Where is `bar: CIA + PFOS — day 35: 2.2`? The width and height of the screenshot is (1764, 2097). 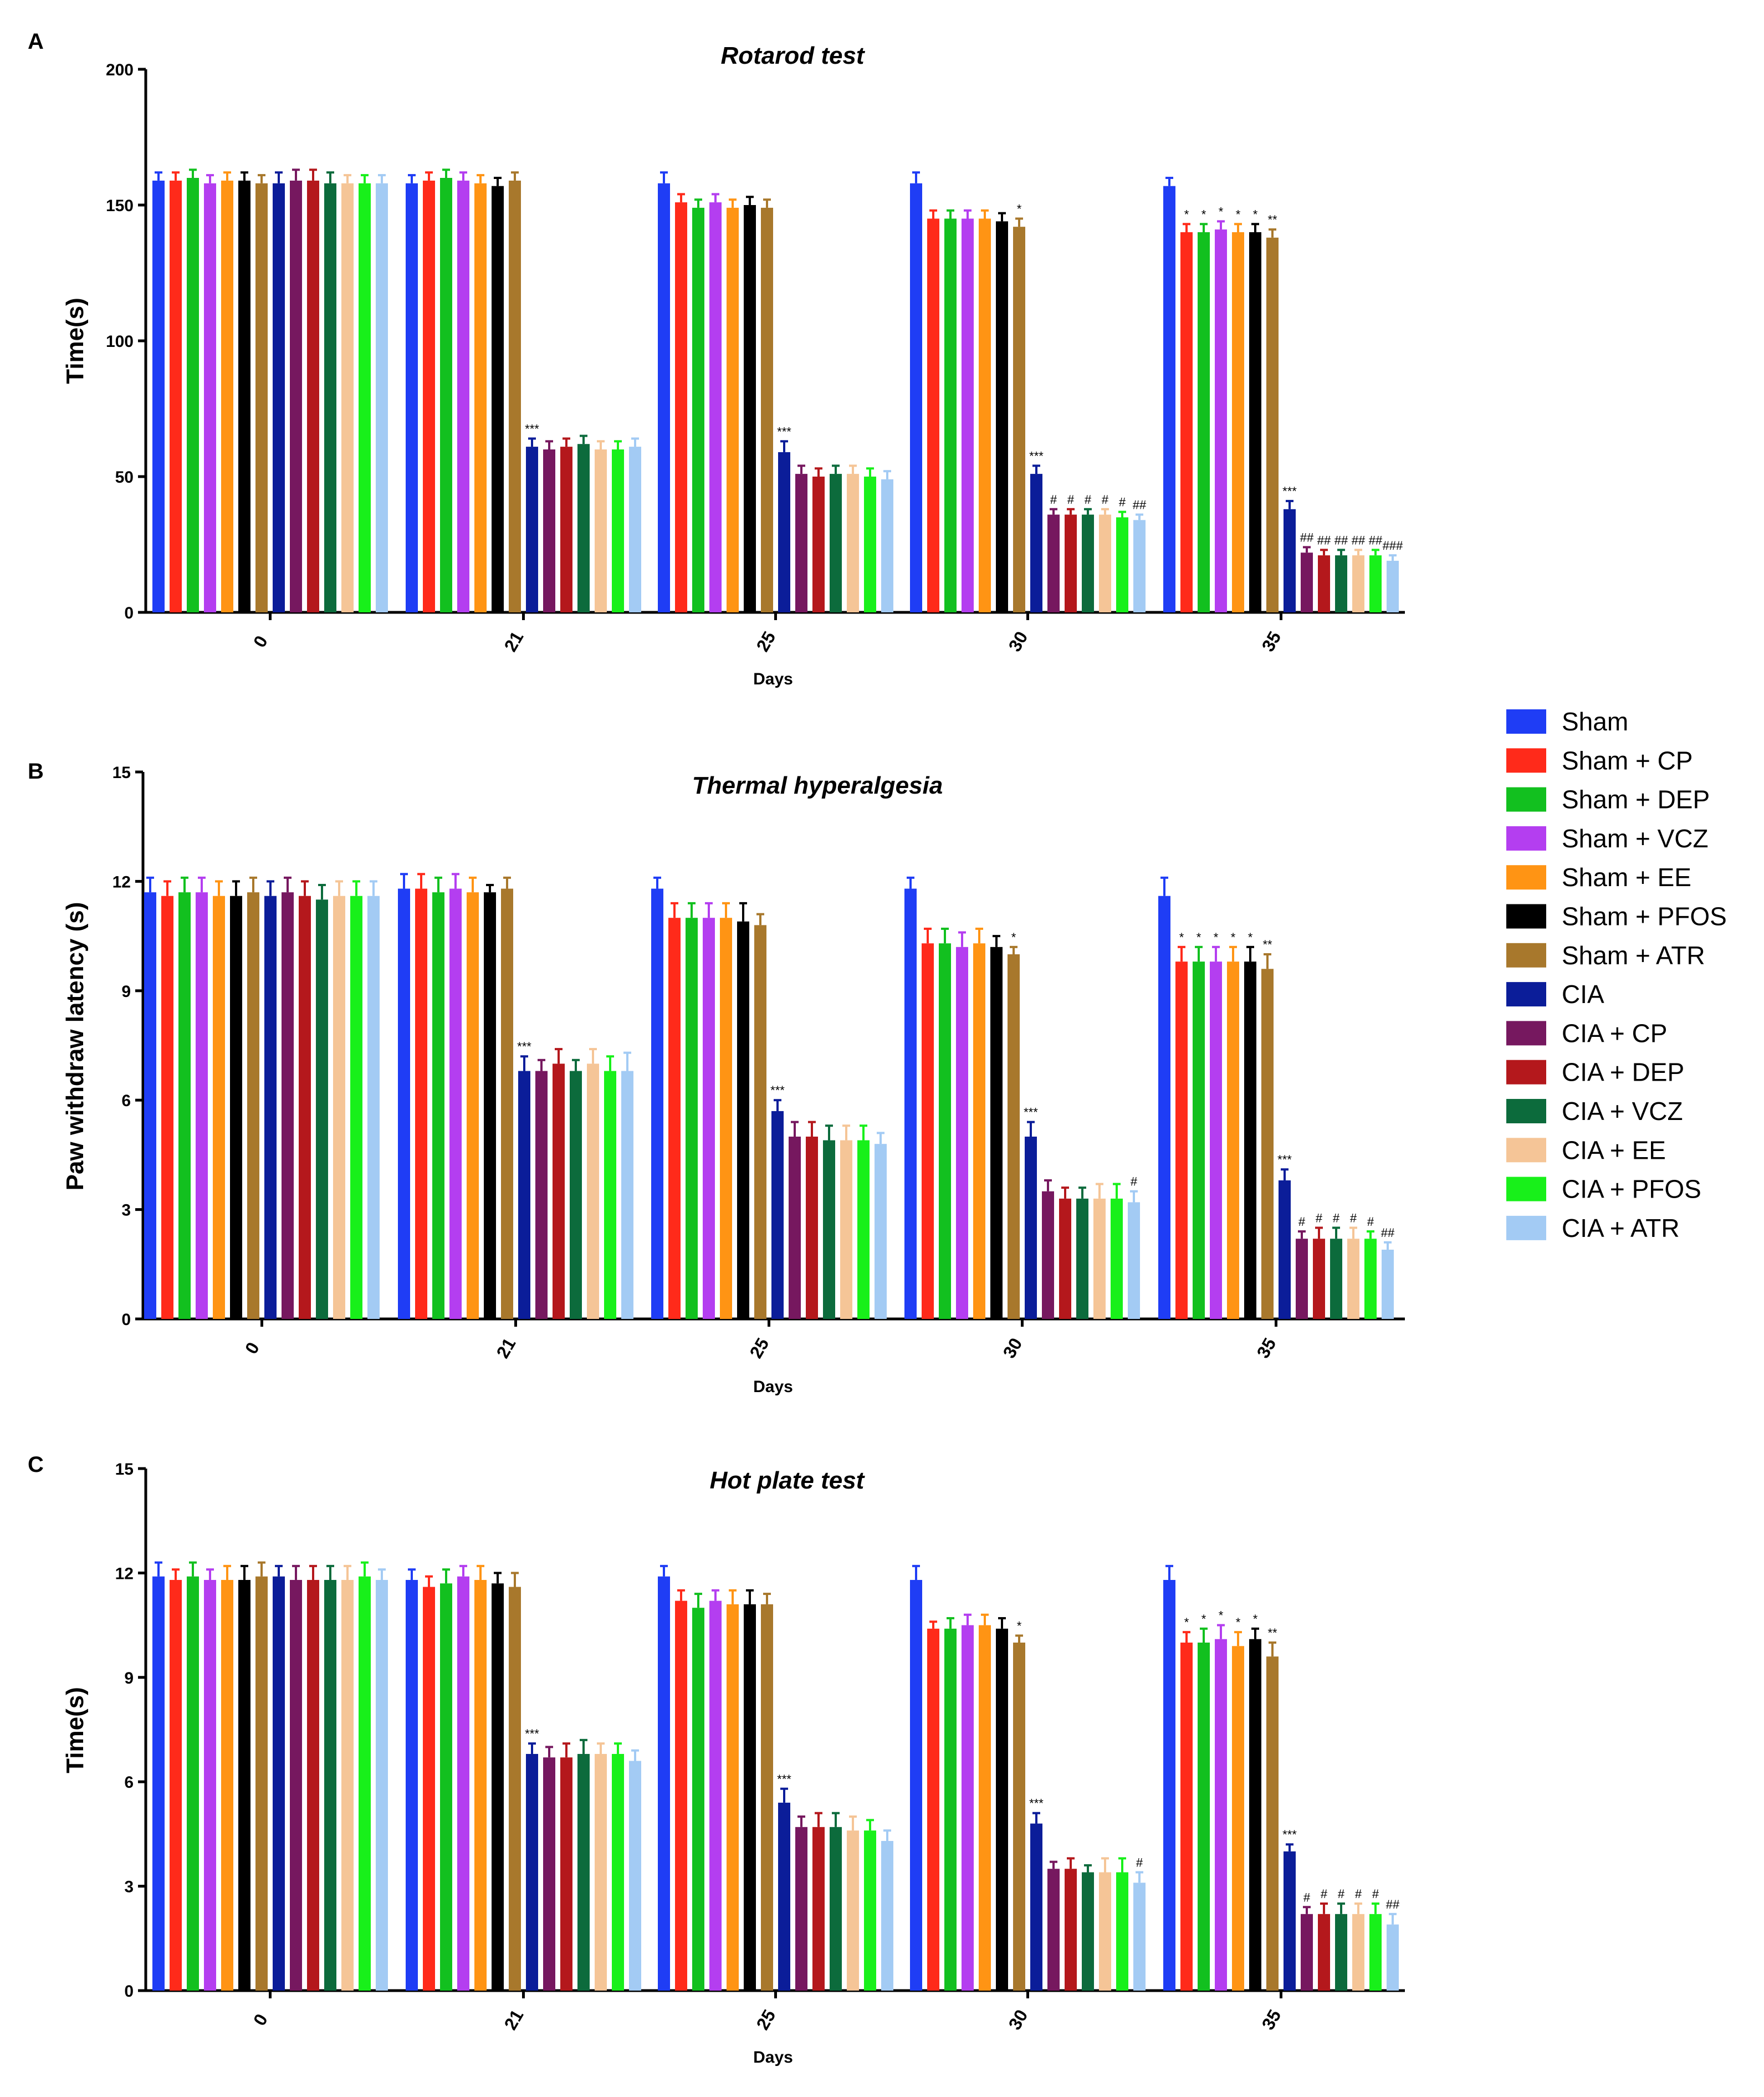 bar: CIA + PFOS — day 35: 2.2 is located at coordinates (1370, 1279).